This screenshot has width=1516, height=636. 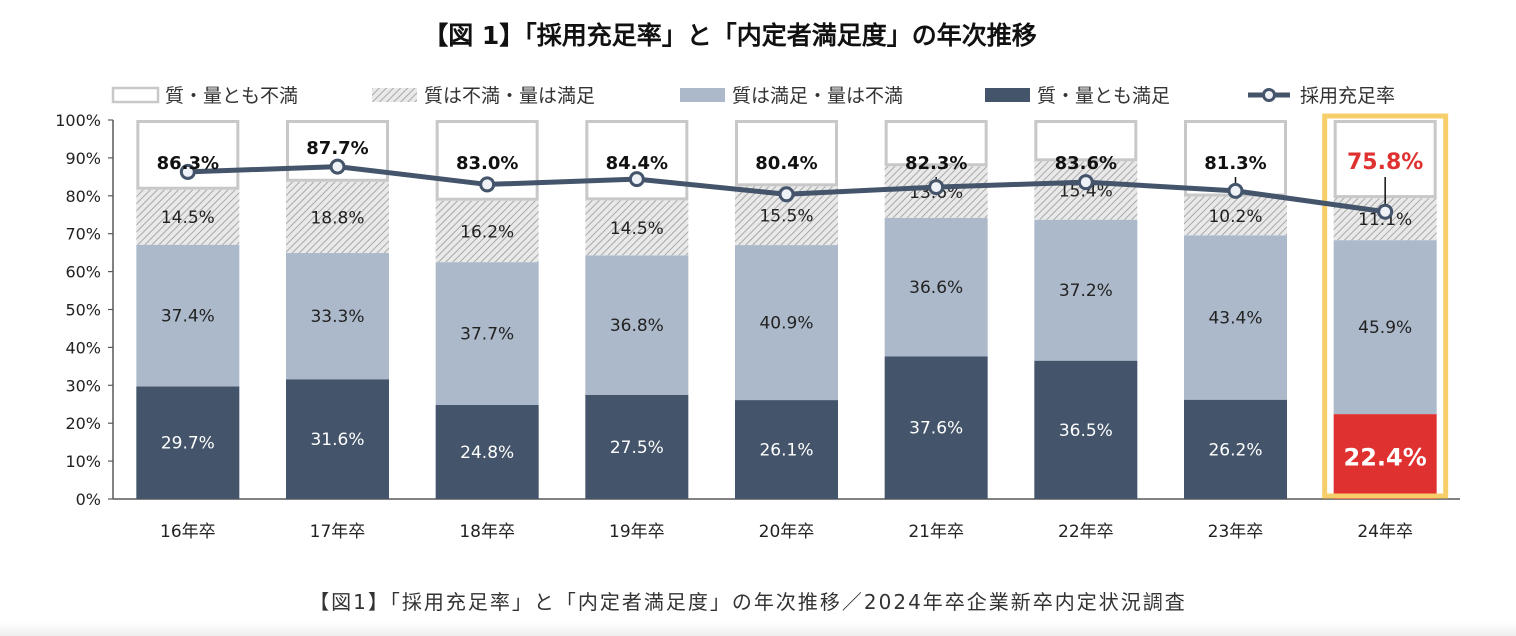 I want to click on data-label-sat-both: 22.4%, so click(x=1385, y=458).